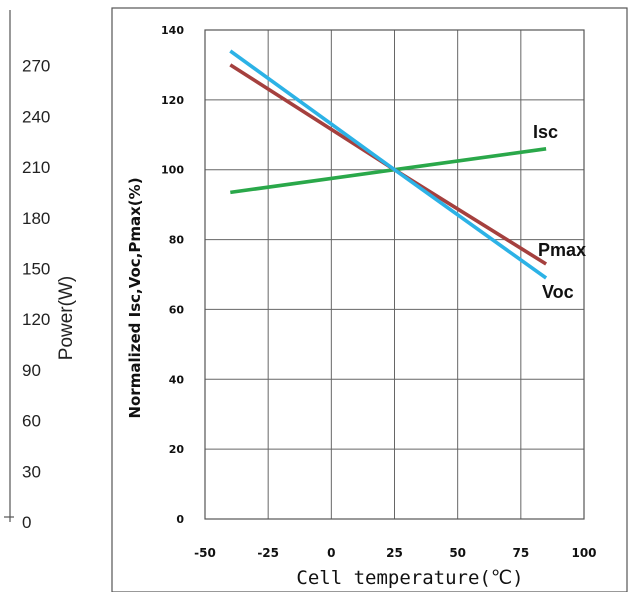 This screenshot has height=592, width=633. Describe the element at coordinates (331, 553) in the screenshot. I see `x-tick-label: 0` at that location.